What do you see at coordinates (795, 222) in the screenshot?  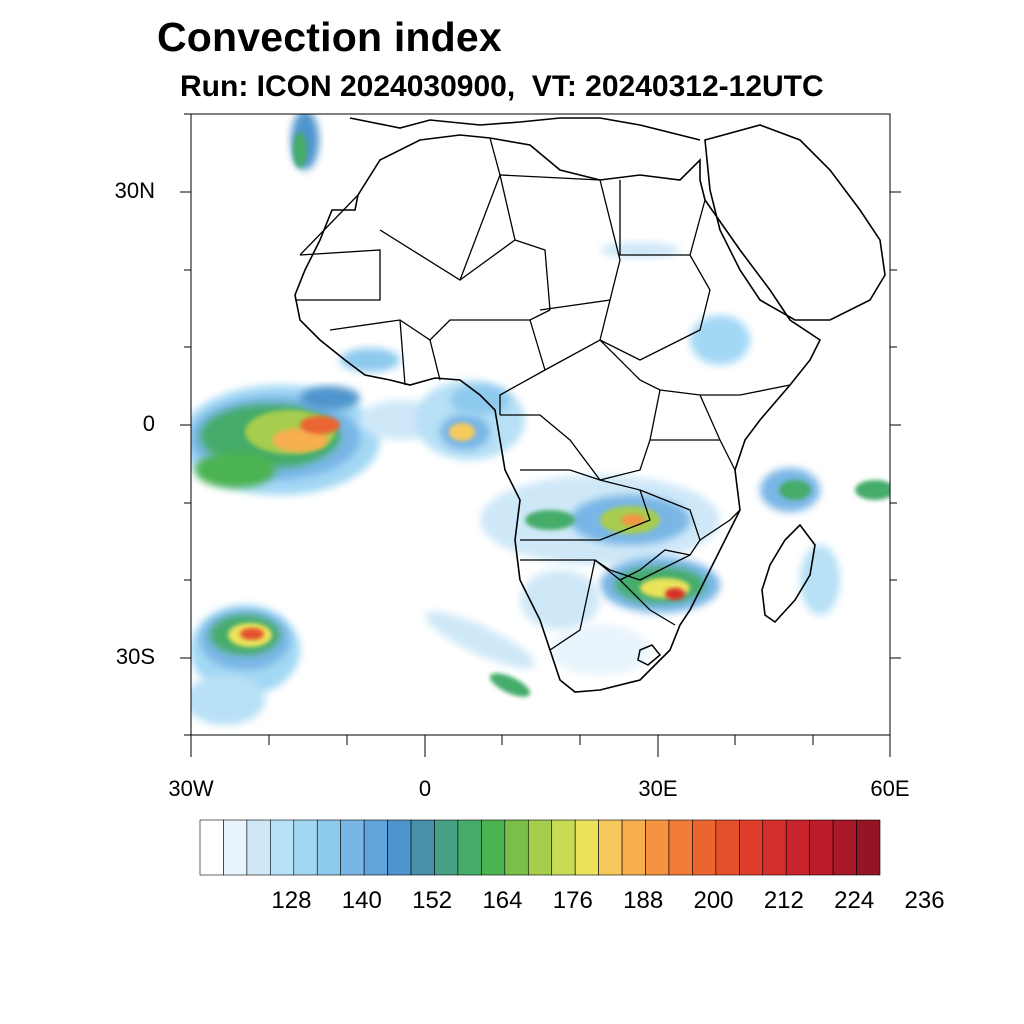 I see `arabia-coastline` at bounding box center [795, 222].